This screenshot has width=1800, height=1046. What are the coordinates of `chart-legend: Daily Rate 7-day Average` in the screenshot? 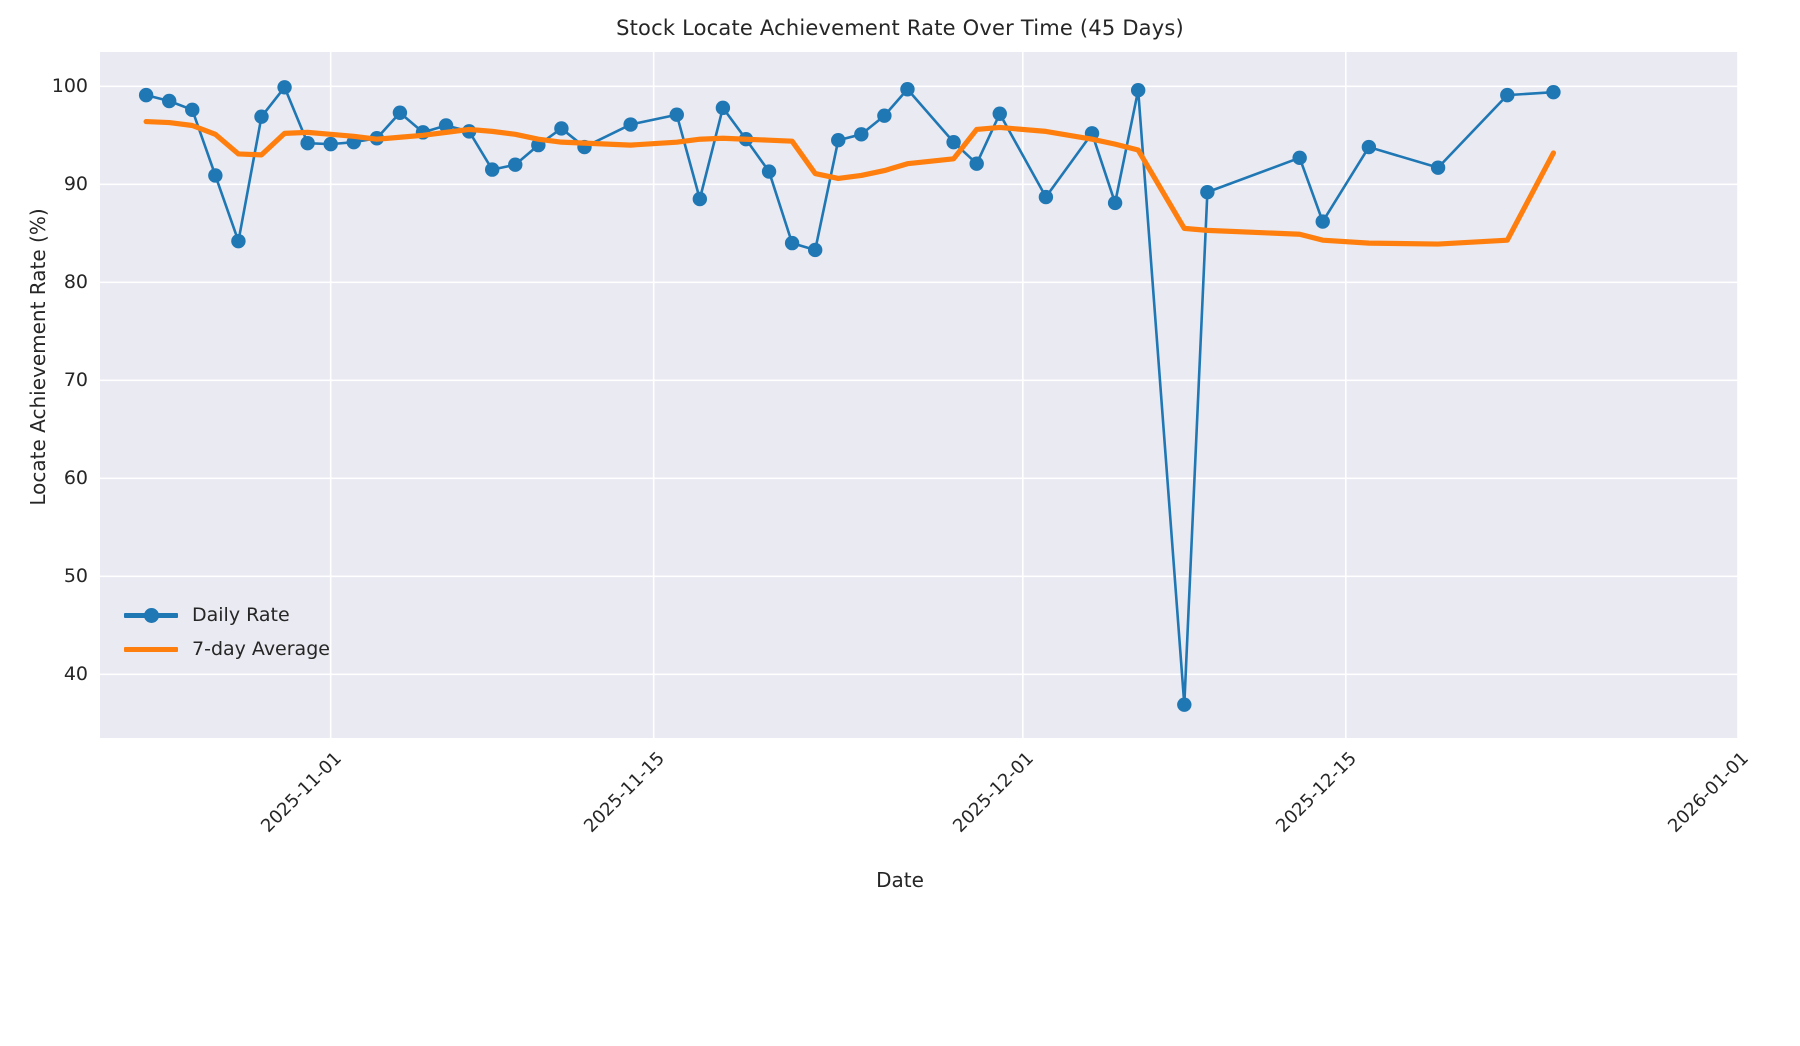 It's located at (227, 632).